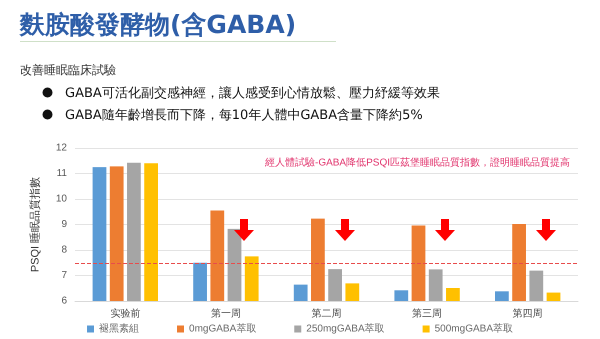 The width and height of the screenshot is (600, 339). I want to click on x-tick-label: 第三周, so click(427, 314).